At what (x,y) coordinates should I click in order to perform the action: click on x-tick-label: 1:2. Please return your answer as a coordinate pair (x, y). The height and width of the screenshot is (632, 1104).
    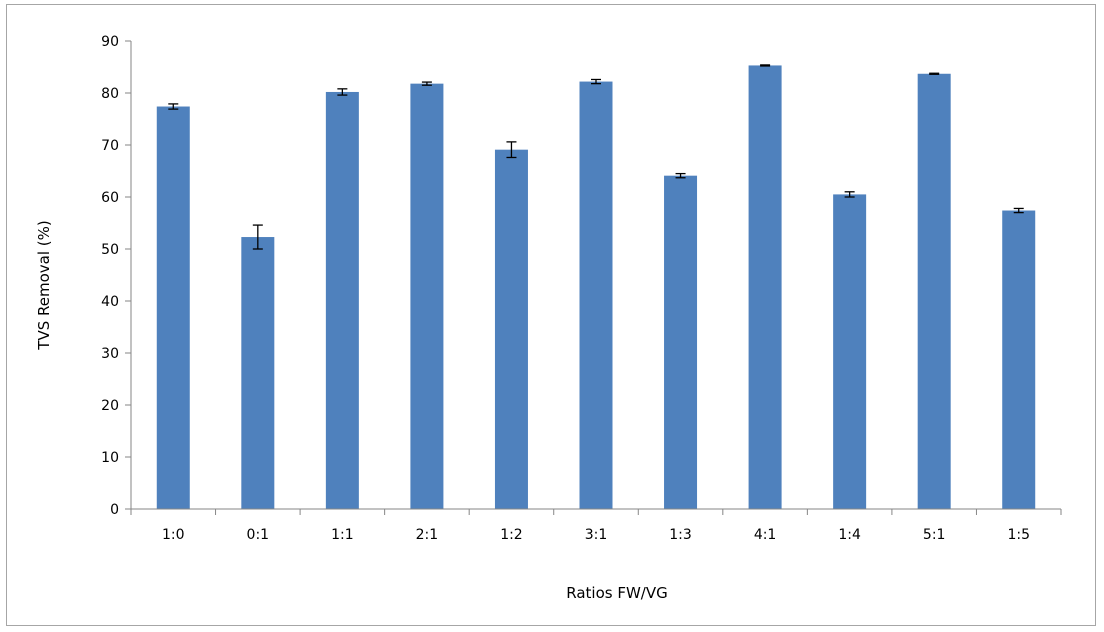
    Looking at the image, I should click on (511, 535).